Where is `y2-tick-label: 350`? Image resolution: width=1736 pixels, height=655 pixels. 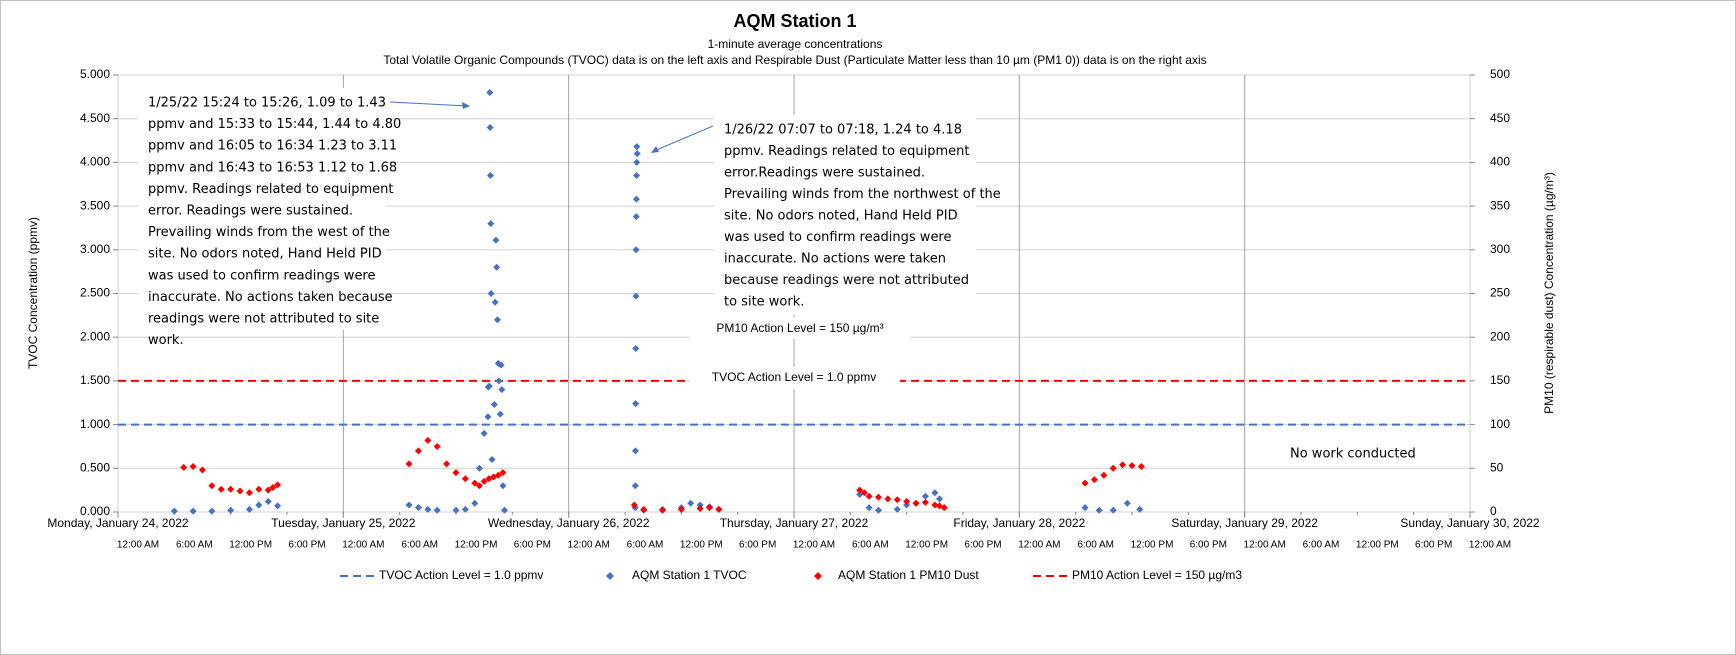
y2-tick-label: 350 is located at coordinates (1500, 205).